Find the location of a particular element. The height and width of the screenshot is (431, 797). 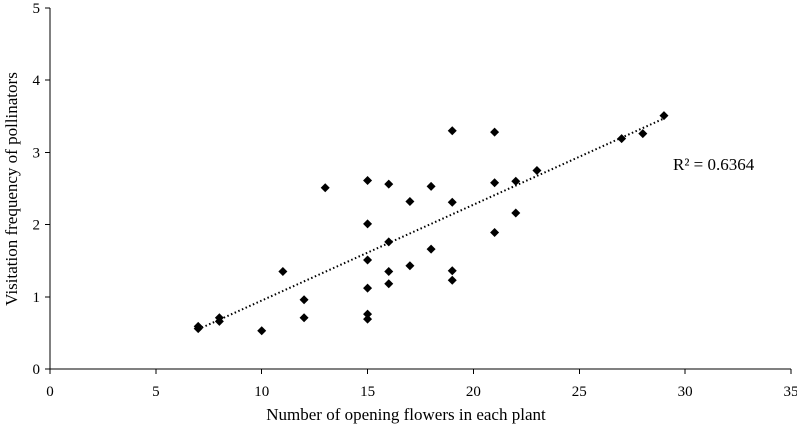

x-tick-label: 10 is located at coordinates (261, 392).